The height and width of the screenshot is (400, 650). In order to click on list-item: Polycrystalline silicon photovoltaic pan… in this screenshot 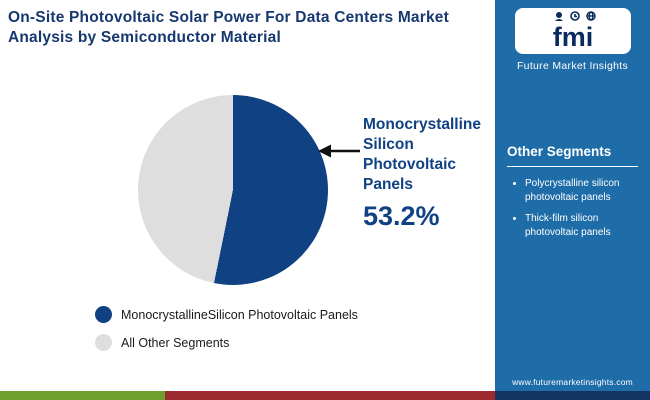, I will do `click(580, 191)`.